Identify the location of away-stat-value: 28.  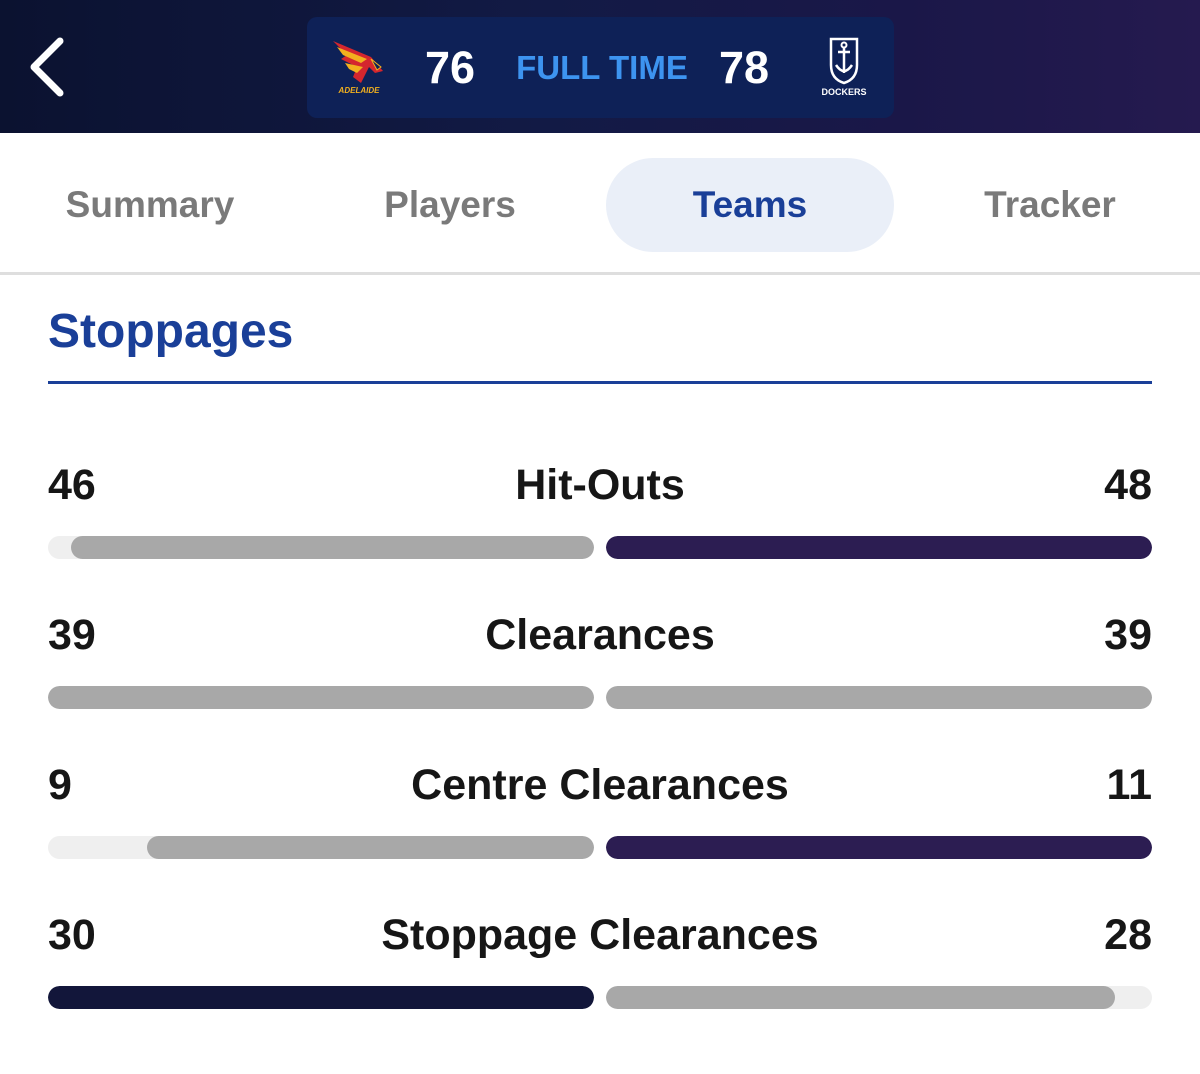
(1128, 935).